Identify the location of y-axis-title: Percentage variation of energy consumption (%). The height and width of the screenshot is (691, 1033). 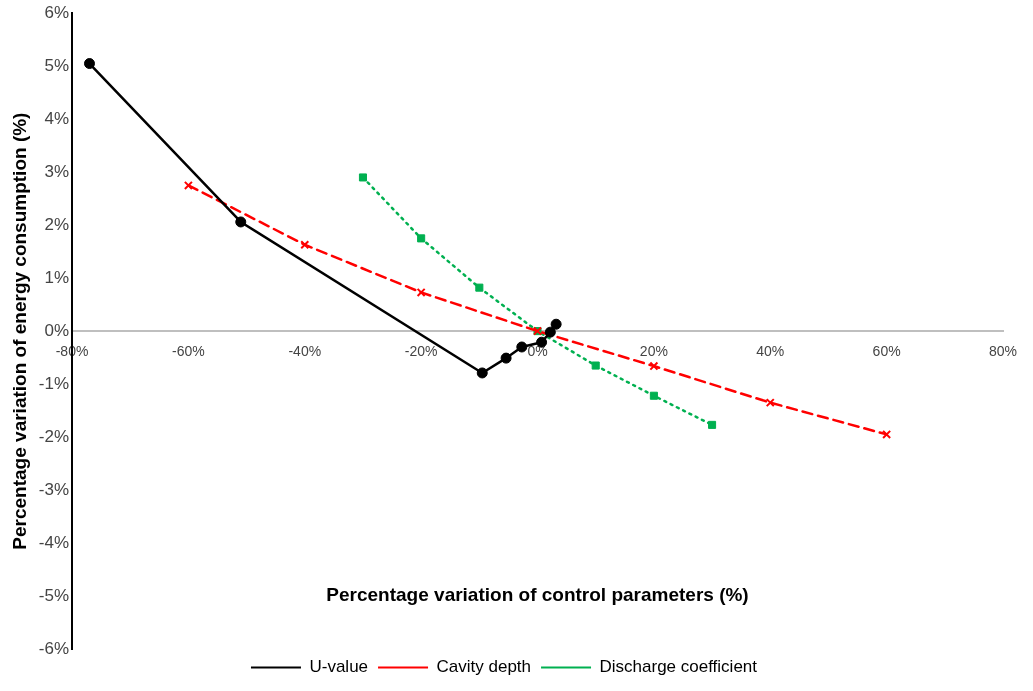
(19, 331).